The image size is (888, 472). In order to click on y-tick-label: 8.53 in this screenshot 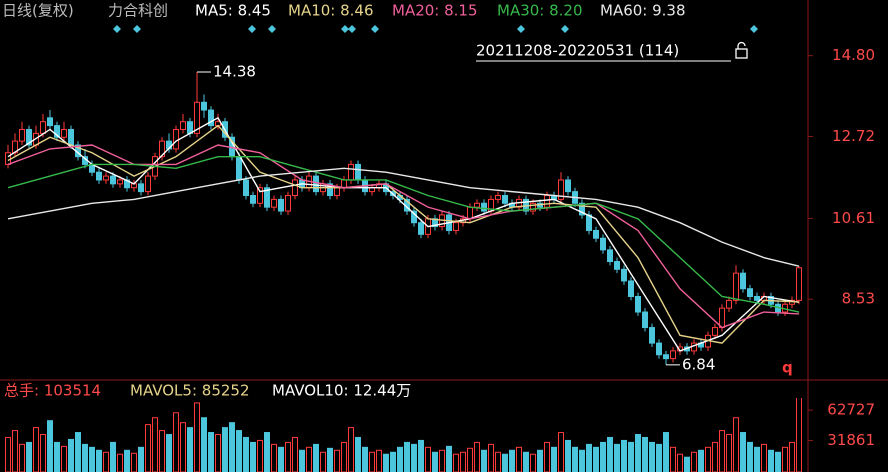, I will do `click(858, 299)`.